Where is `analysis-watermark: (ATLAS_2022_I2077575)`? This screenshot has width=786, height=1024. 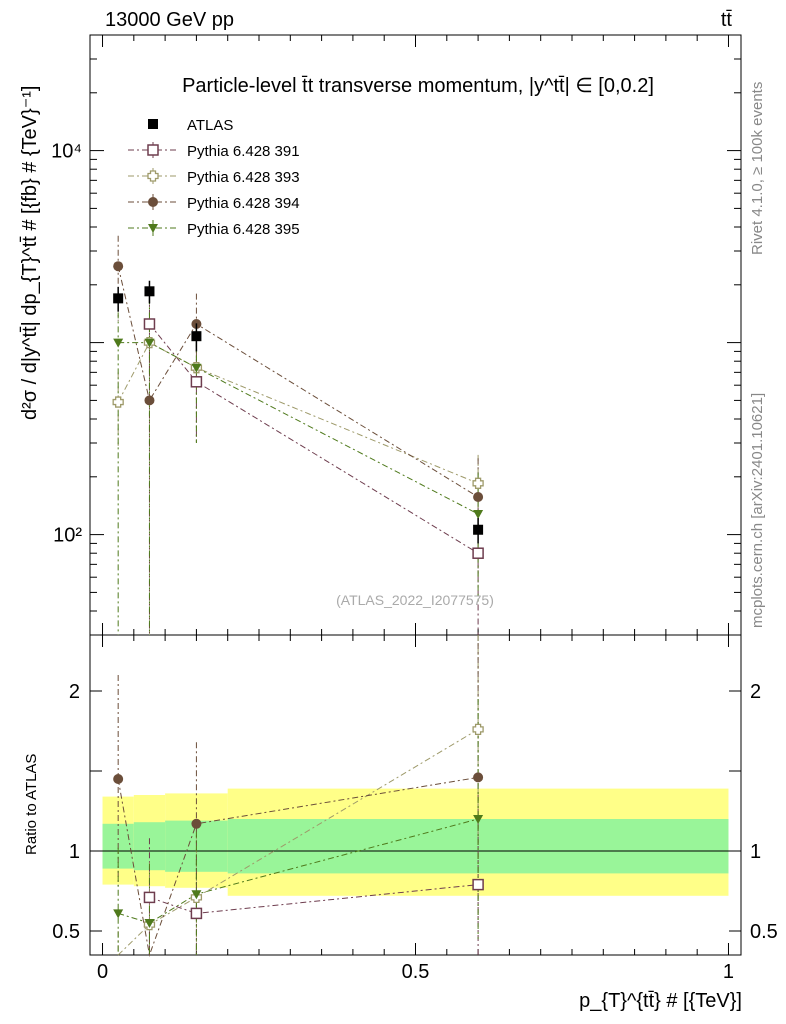 analysis-watermark: (ATLAS_2022_I2077575) is located at coordinates (415, 600).